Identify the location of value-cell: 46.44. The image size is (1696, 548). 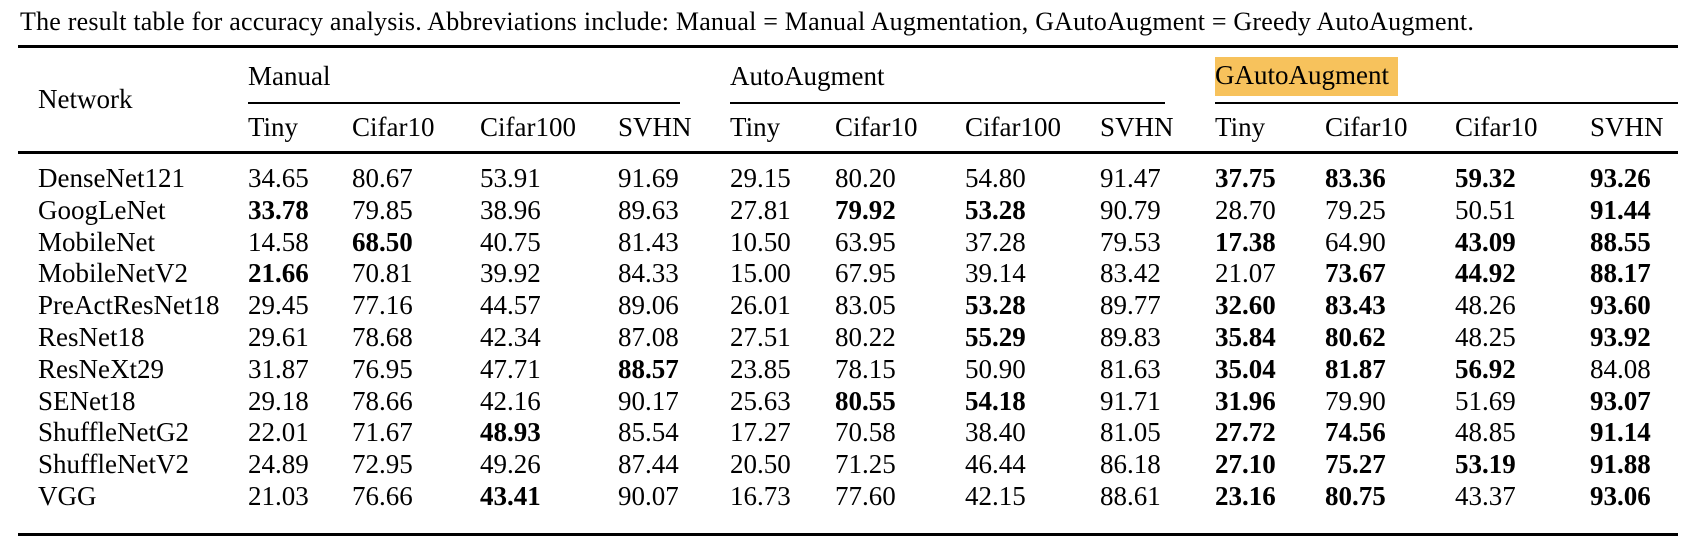
(995, 464).